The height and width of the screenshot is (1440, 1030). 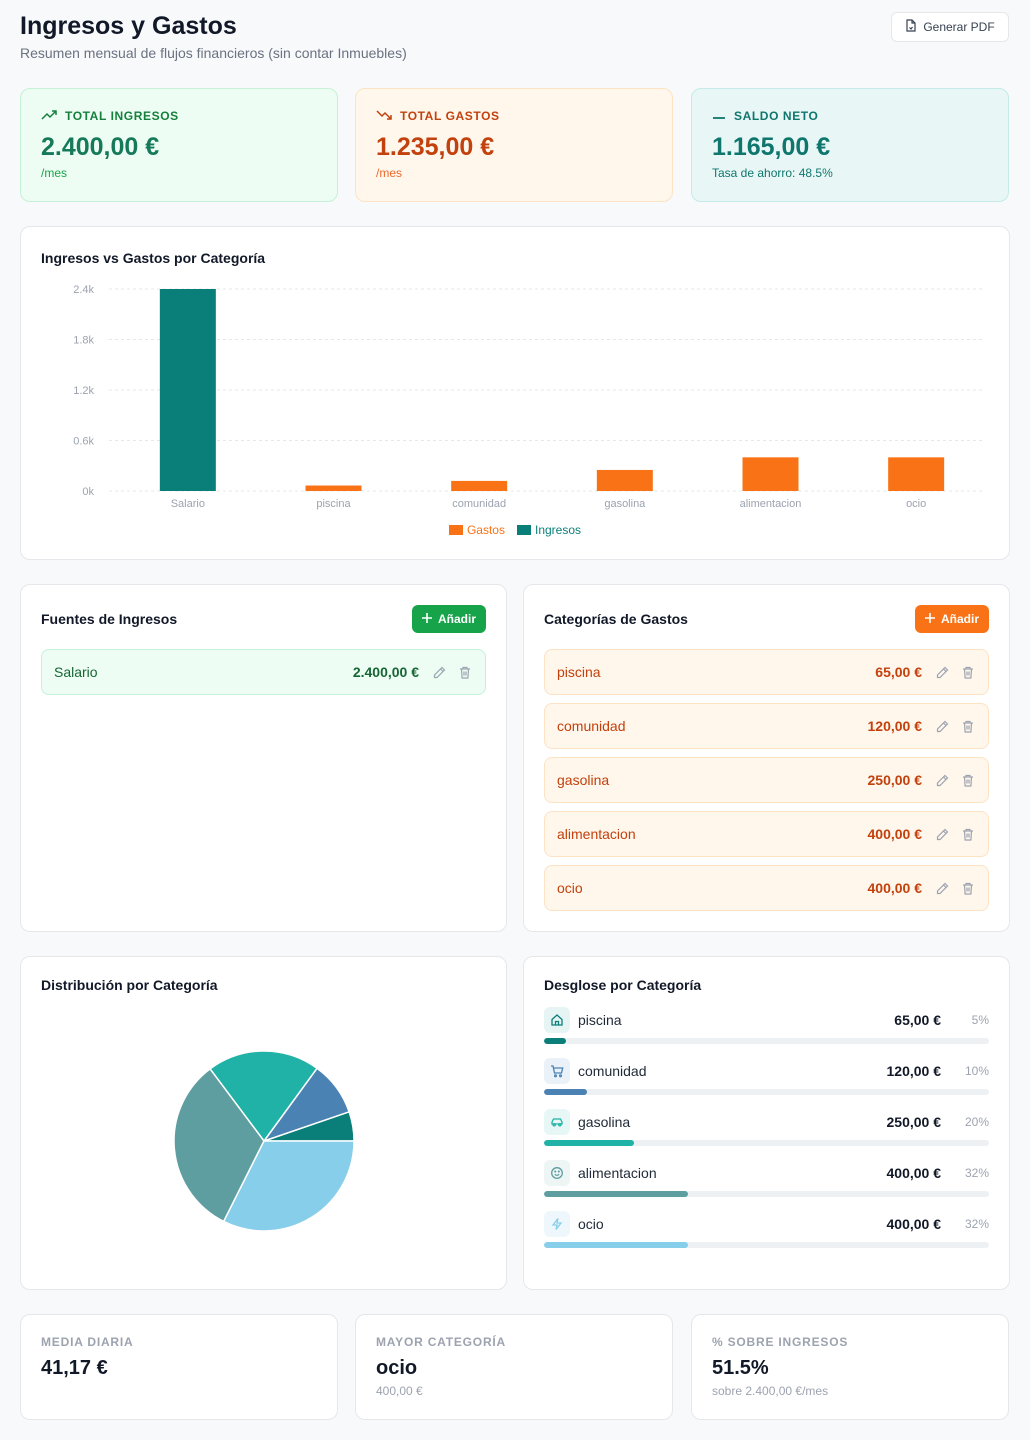 What do you see at coordinates (399, 1391) in the screenshot?
I see `top-category-sub: 400,00 €` at bounding box center [399, 1391].